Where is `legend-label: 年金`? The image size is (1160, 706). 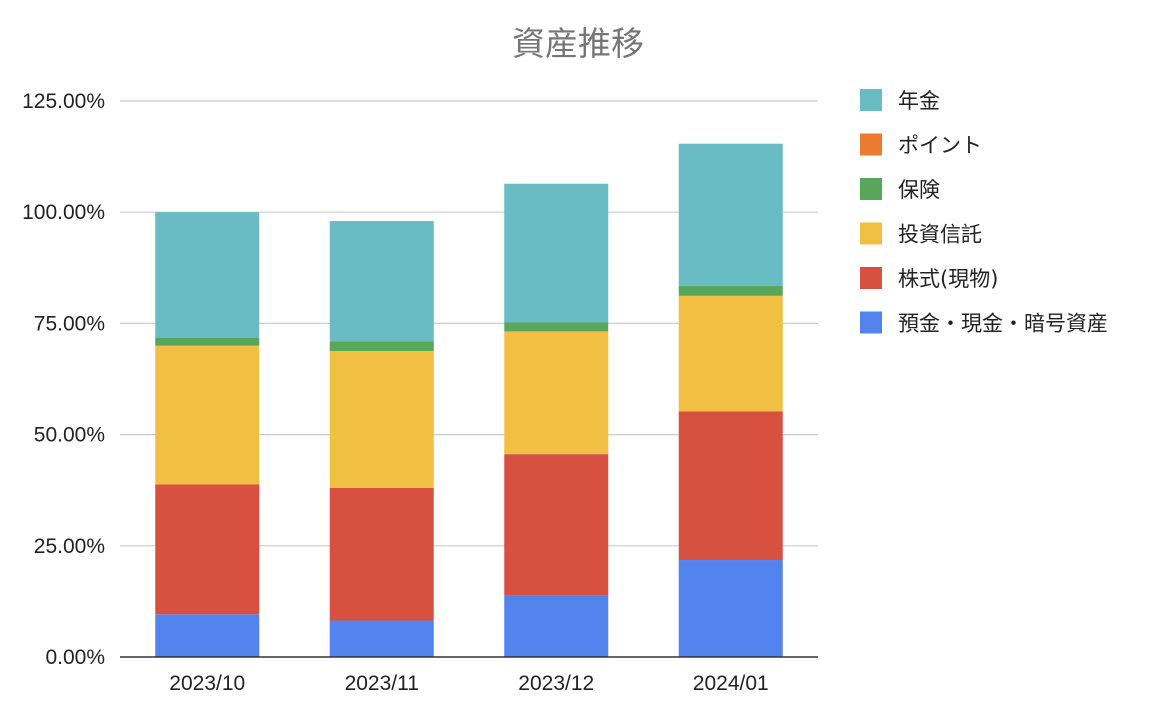
legend-label: 年金 is located at coordinates (919, 101).